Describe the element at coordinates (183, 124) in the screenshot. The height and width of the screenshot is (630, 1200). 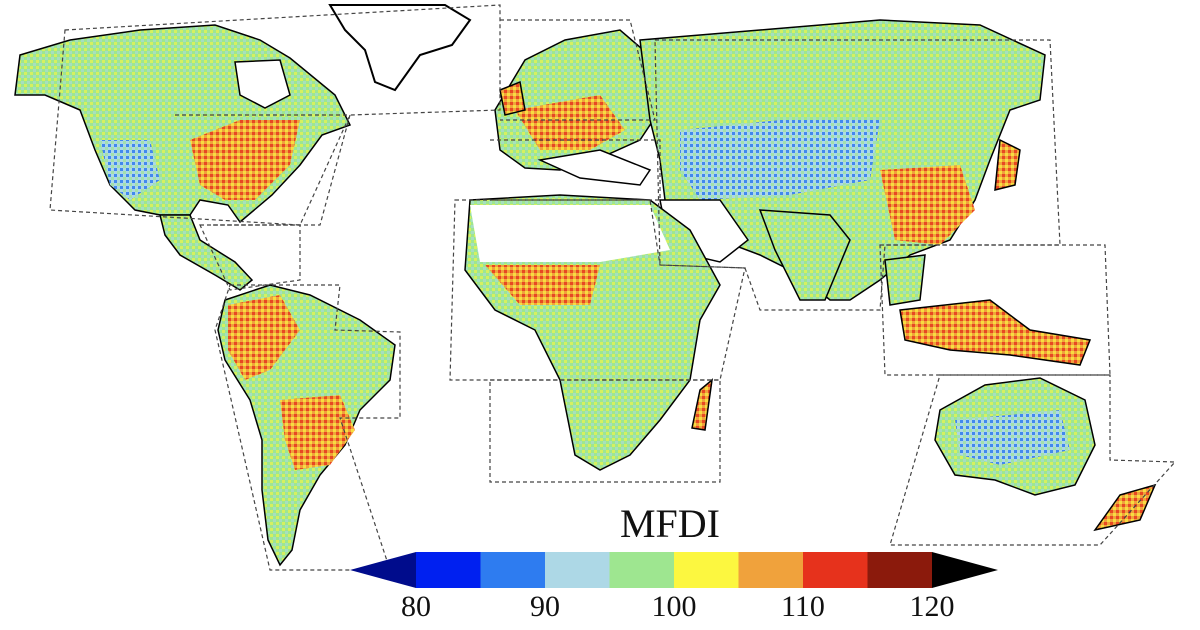
I see `north-america` at that location.